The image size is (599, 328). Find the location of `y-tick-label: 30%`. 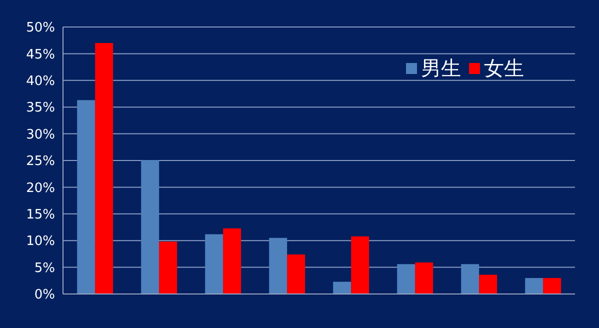

y-tick-label: 30% is located at coordinates (40, 134).